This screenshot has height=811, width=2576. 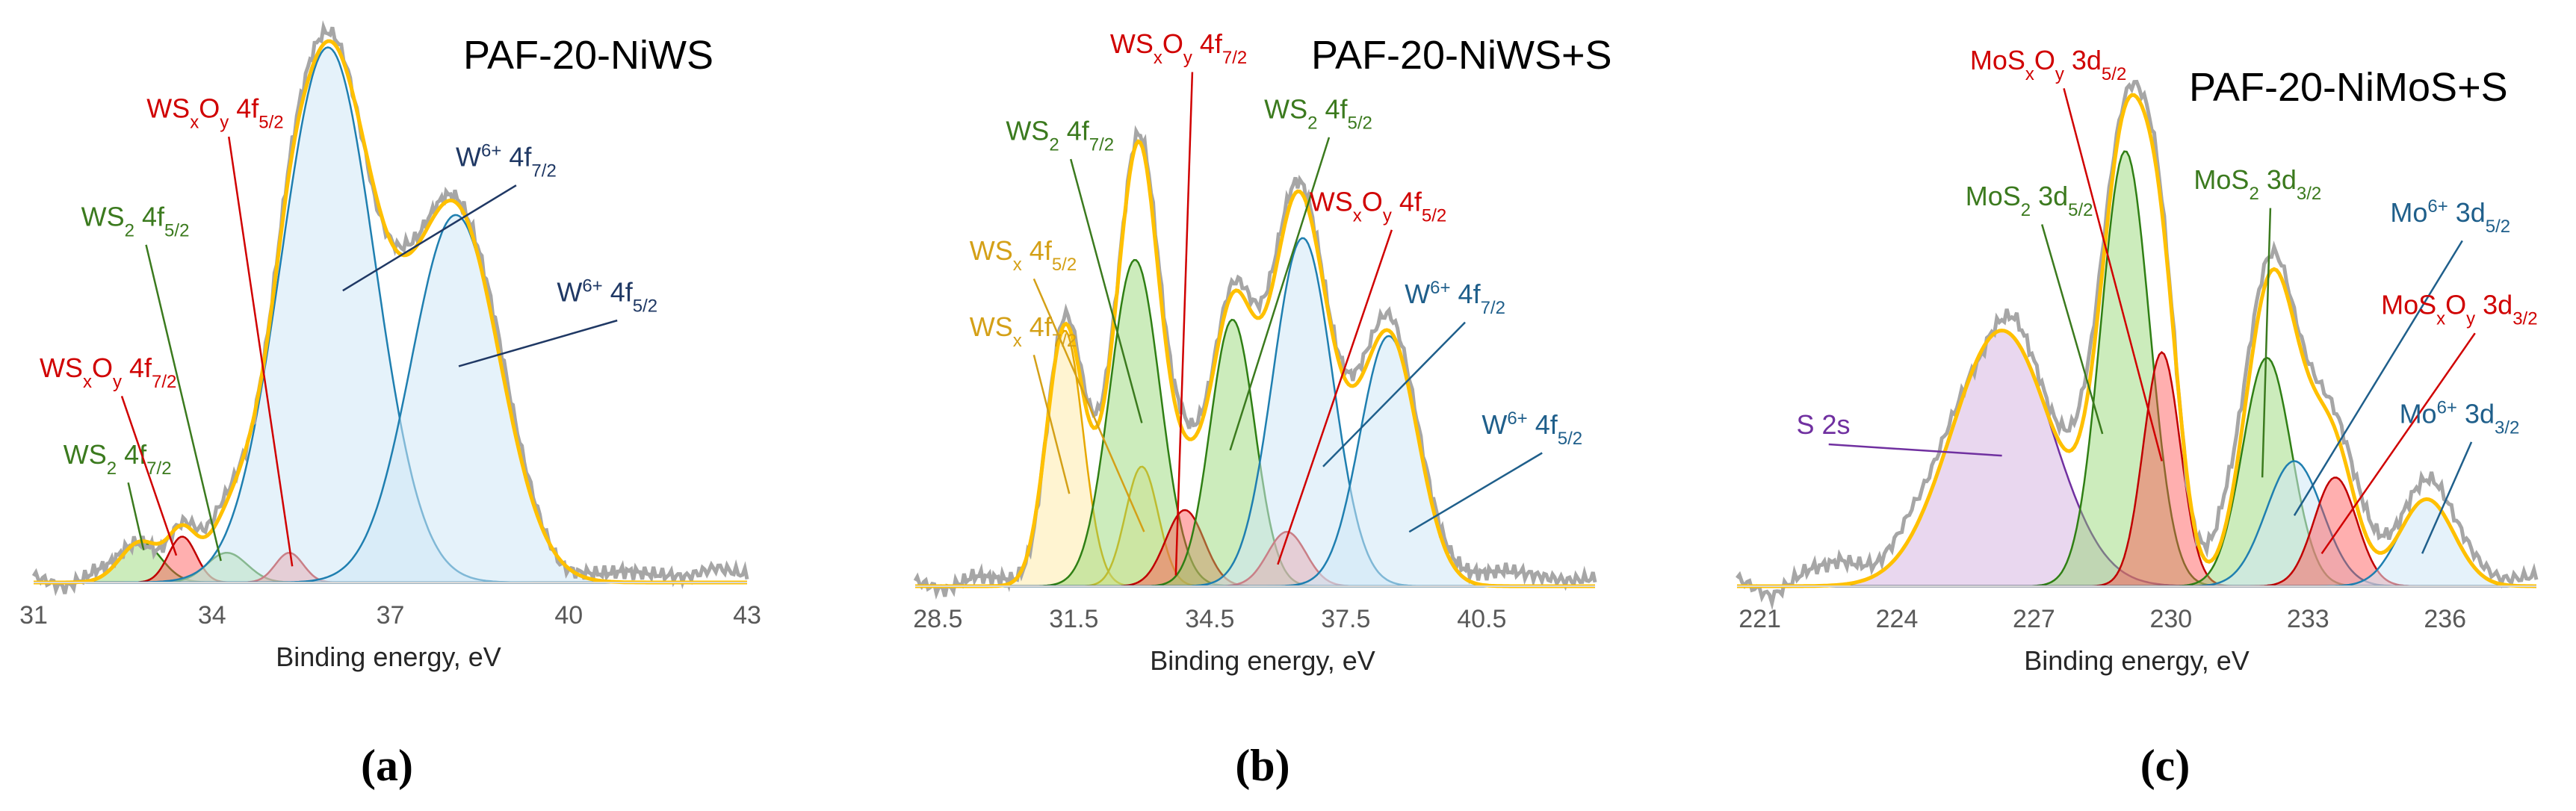 What do you see at coordinates (2348, 88) in the screenshot?
I see `chart-title: PAF-20-NiMoS+S` at bounding box center [2348, 88].